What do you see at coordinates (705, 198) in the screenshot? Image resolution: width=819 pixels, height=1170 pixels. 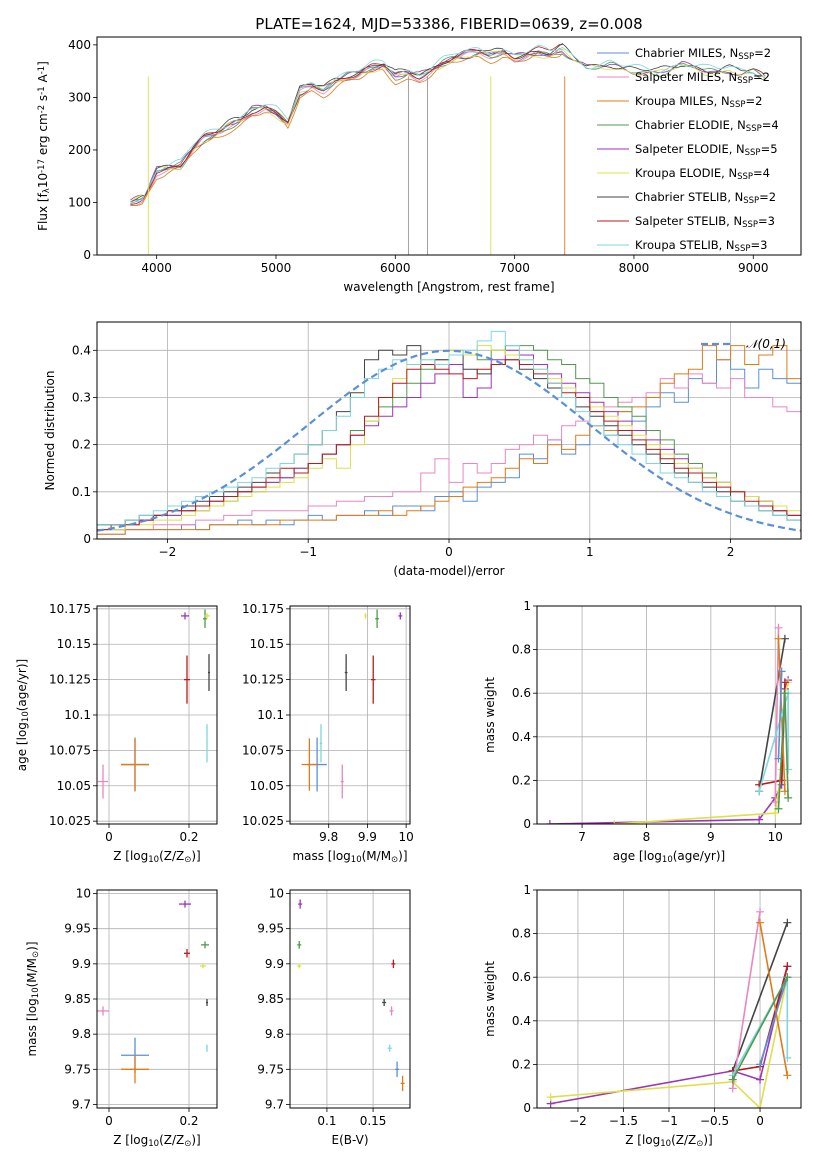 I see `legend-label: Chabrier STELIB, NSSP=2` at bounding box center [705, 198].